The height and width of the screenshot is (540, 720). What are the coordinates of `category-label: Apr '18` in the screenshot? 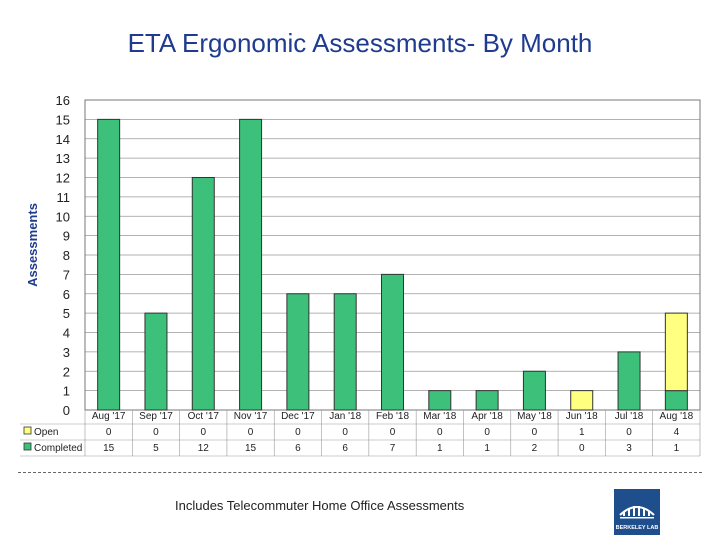 It's located at (487, 416).